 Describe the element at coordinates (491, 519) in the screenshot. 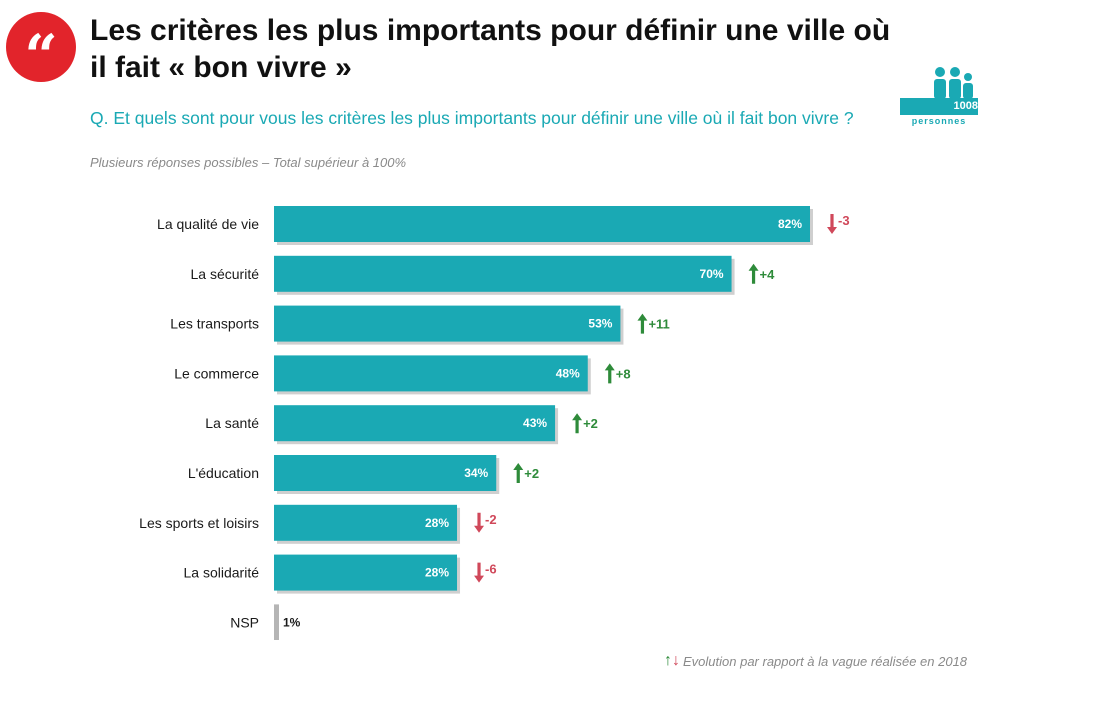

I see `evolution-label: -2` at that location.